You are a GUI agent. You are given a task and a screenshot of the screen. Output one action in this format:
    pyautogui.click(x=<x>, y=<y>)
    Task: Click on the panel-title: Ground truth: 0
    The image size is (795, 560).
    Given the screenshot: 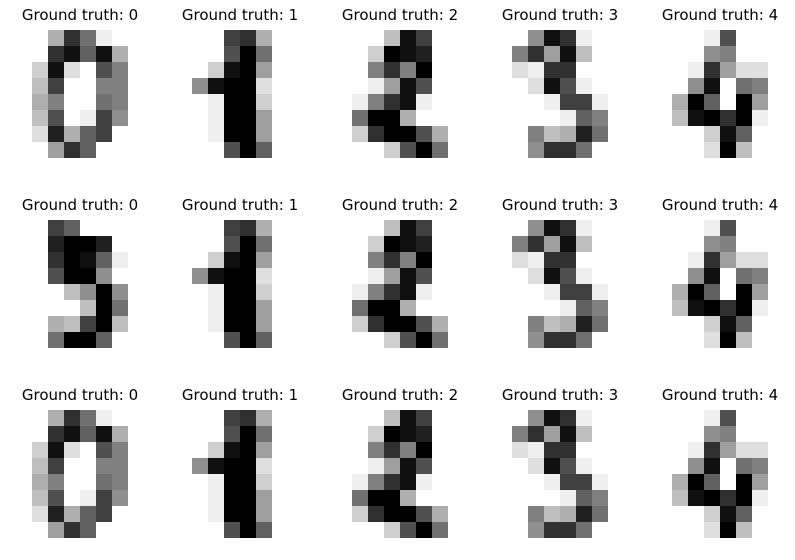 What is the action you would take?
    pyautogui.click(x=80, y=205)
    